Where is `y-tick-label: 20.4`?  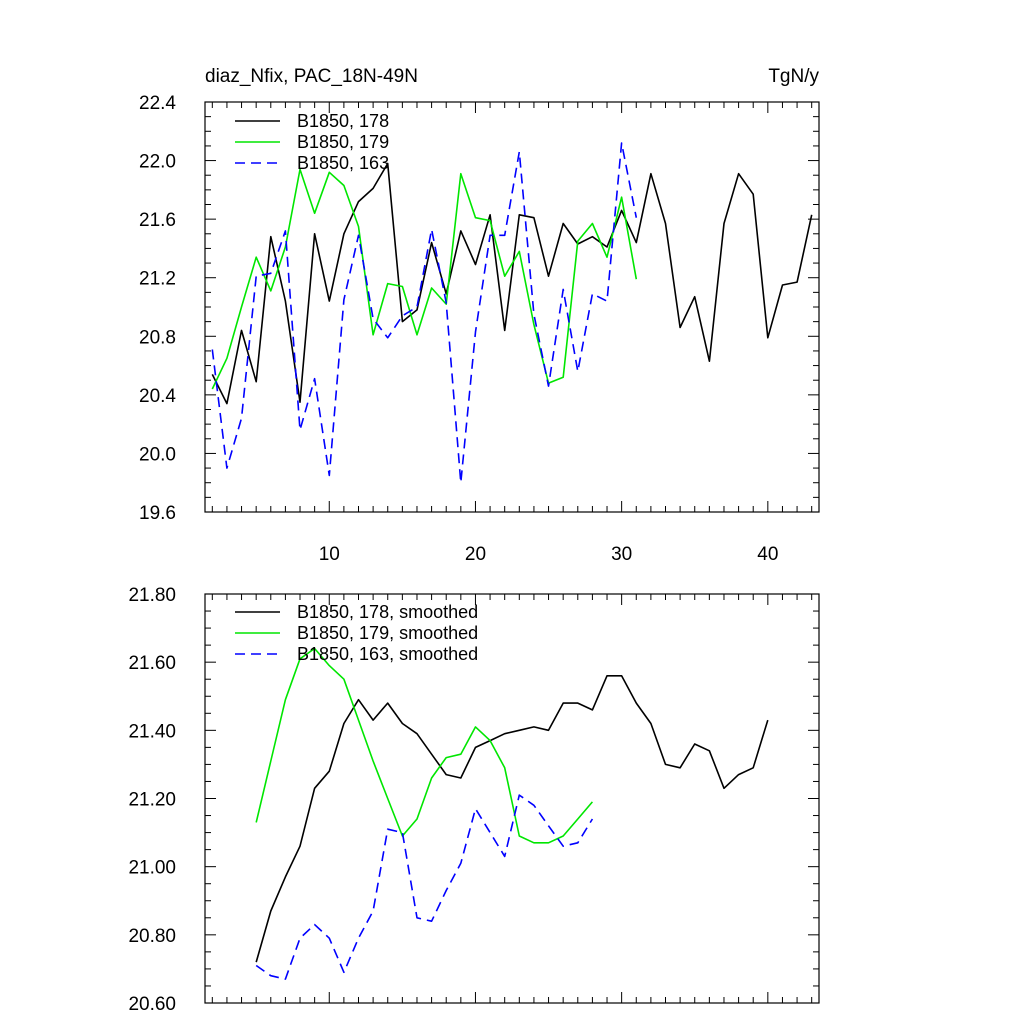
y-tick-label: 20.4 is located at coordinates (157, 396).